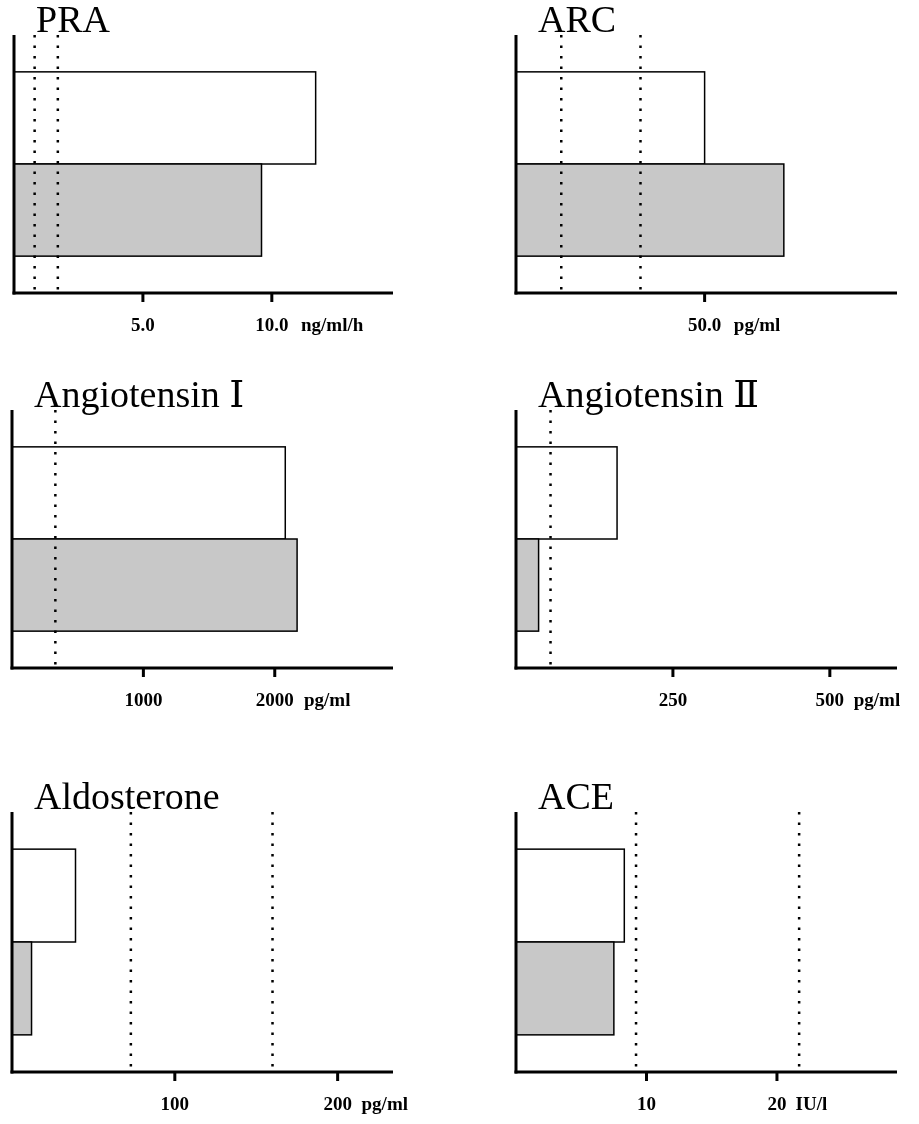  I want to click on chart-title: ARC, so click(577, 20).